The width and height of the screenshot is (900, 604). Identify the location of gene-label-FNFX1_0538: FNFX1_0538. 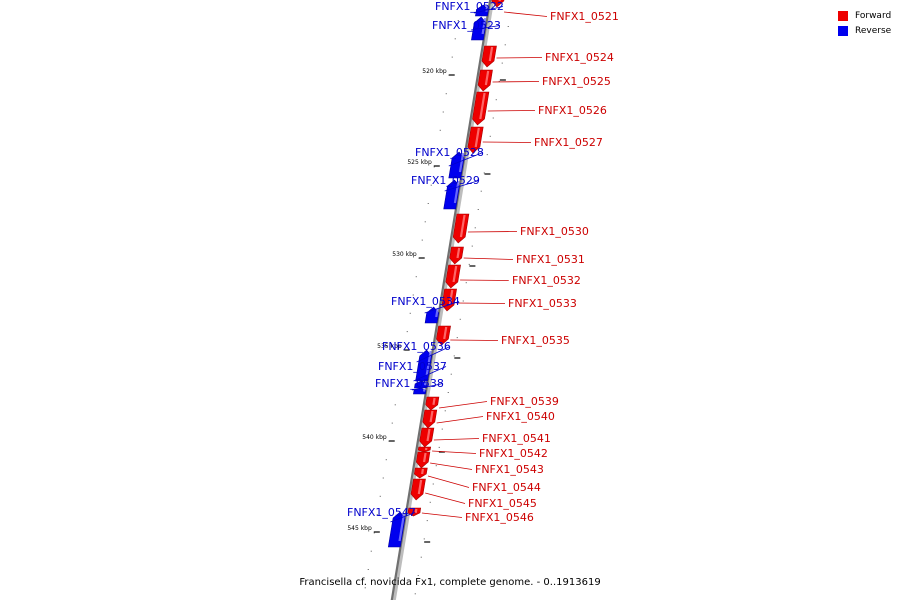
(409, 383).